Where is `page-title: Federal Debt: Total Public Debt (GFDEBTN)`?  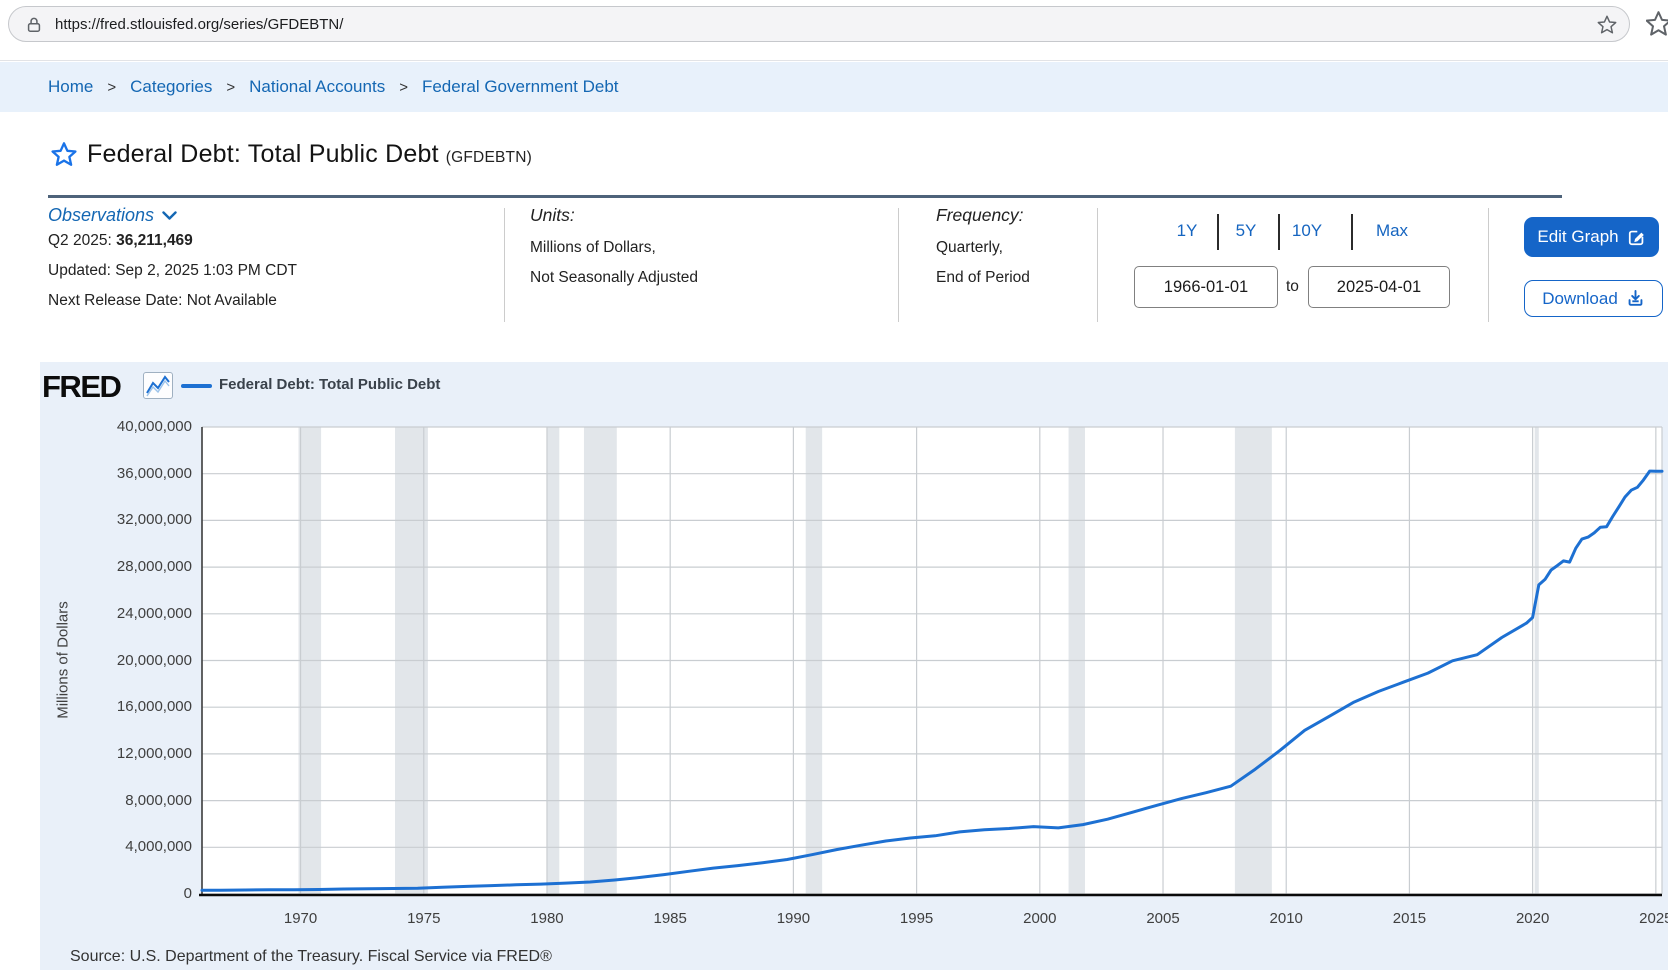 page-title: Federal Debt: Total Public Debt (GFDEBTN) is located at coordinates (309, 154).